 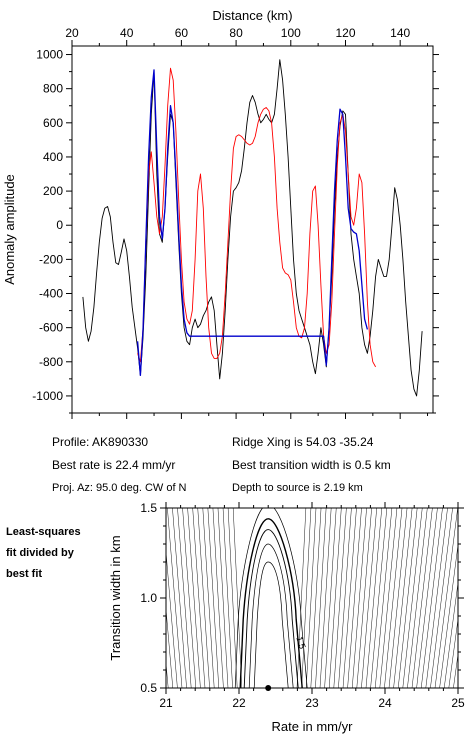 I want to click on x-tick-label: 100, so click(x=291, y=33).